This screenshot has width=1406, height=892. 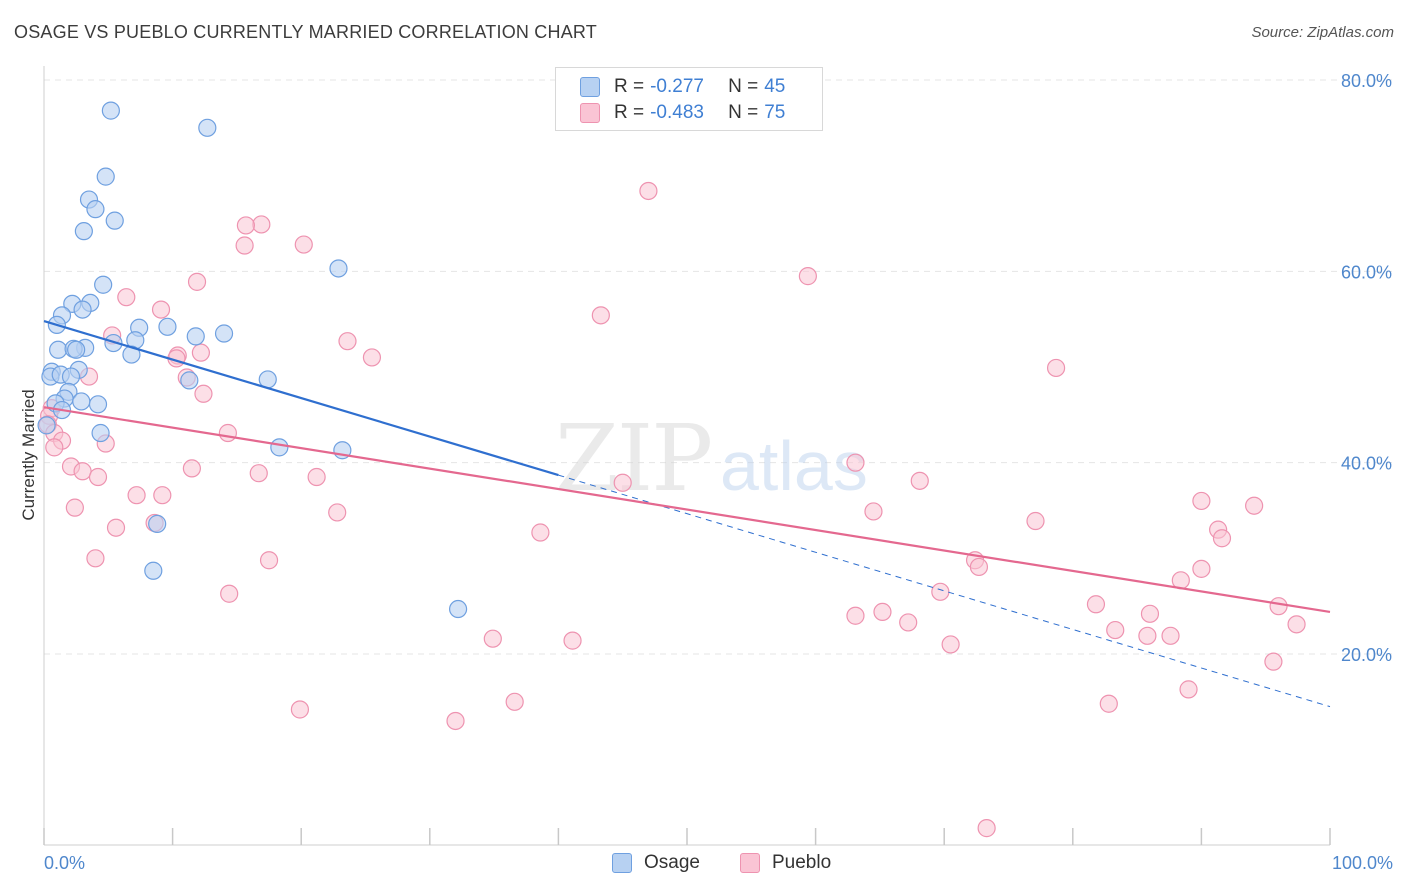 I want to click on x-tick-label: 100.0%, so click(x=1362, y=863).